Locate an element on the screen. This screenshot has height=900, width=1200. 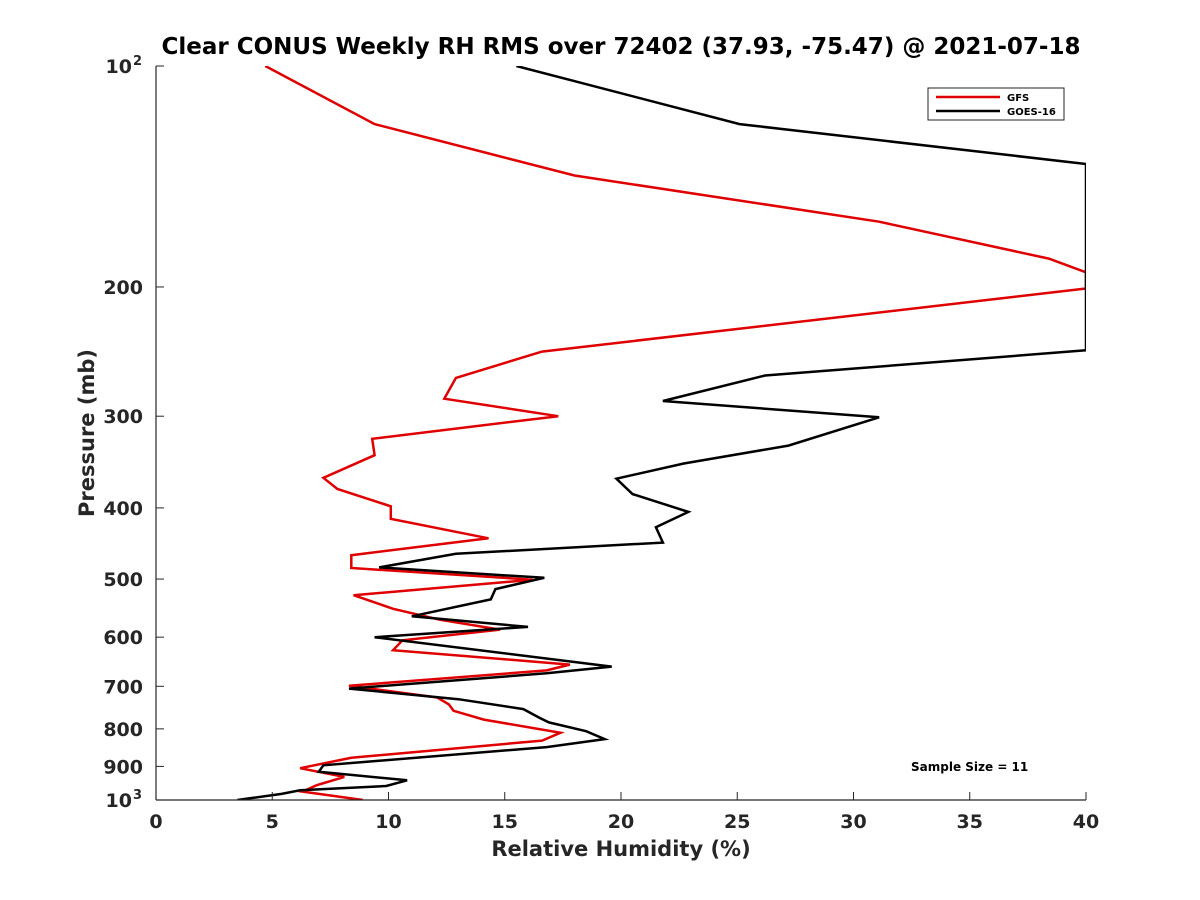
x-tick-label: 10 is located at coordinates (388, 822).